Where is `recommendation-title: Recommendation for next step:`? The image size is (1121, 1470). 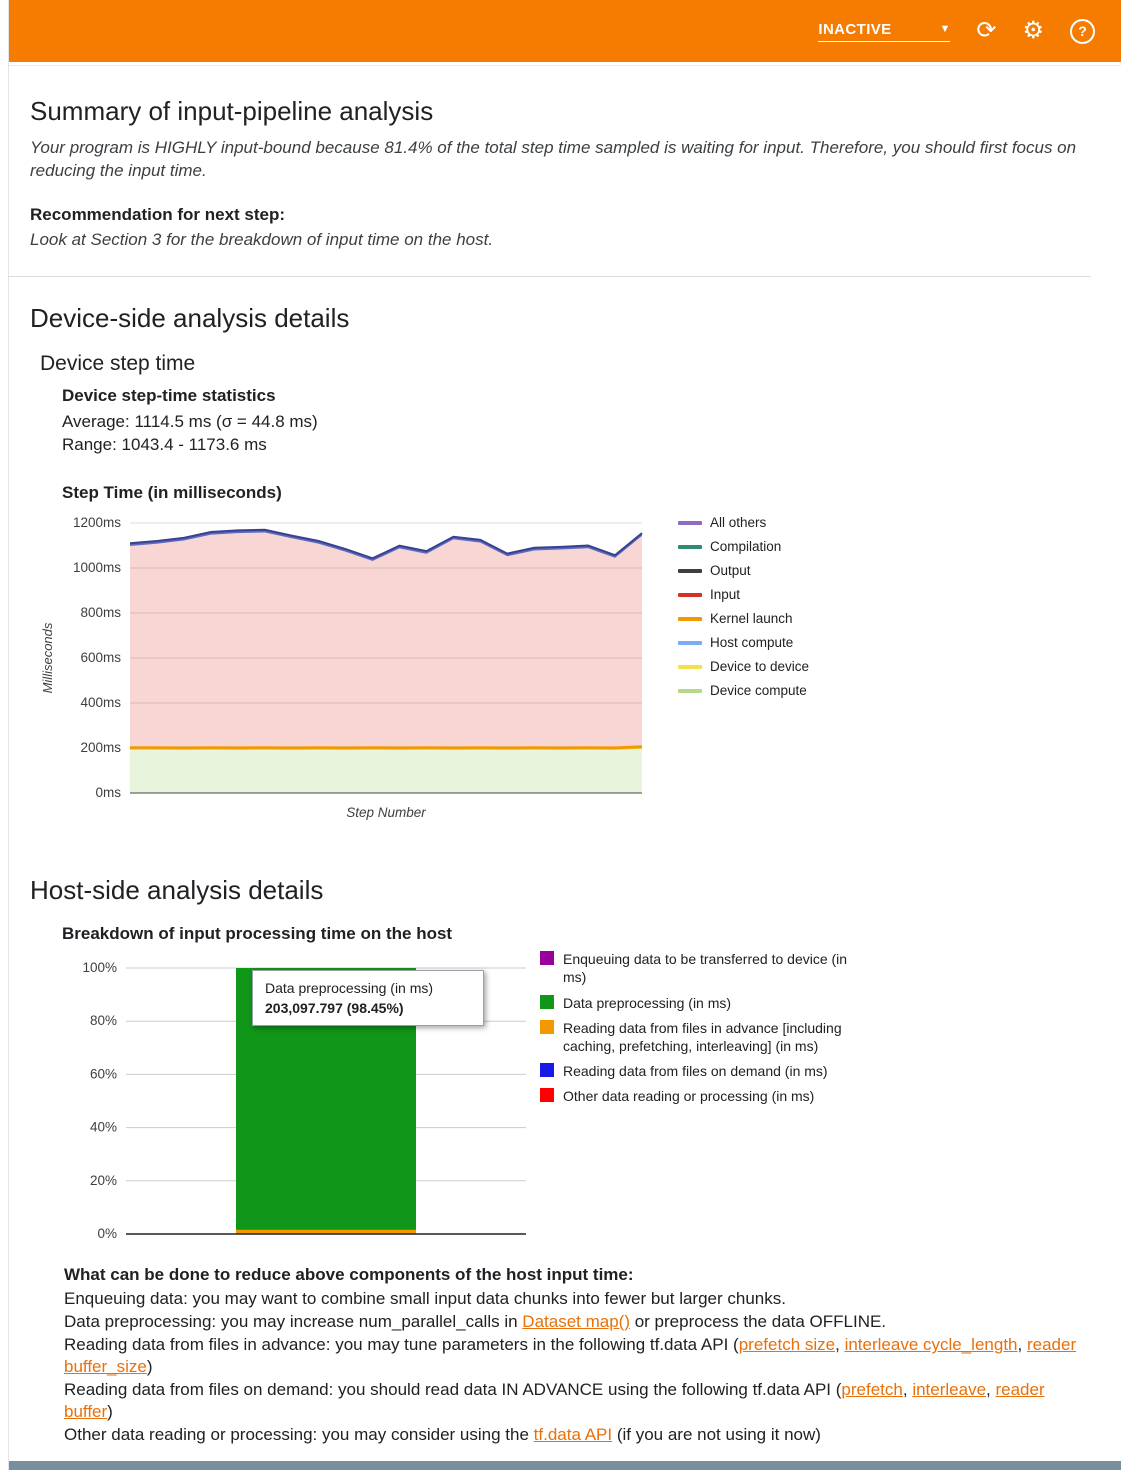
recommendation-title: Recommendation for next step: is located at coordinates (158, 214).